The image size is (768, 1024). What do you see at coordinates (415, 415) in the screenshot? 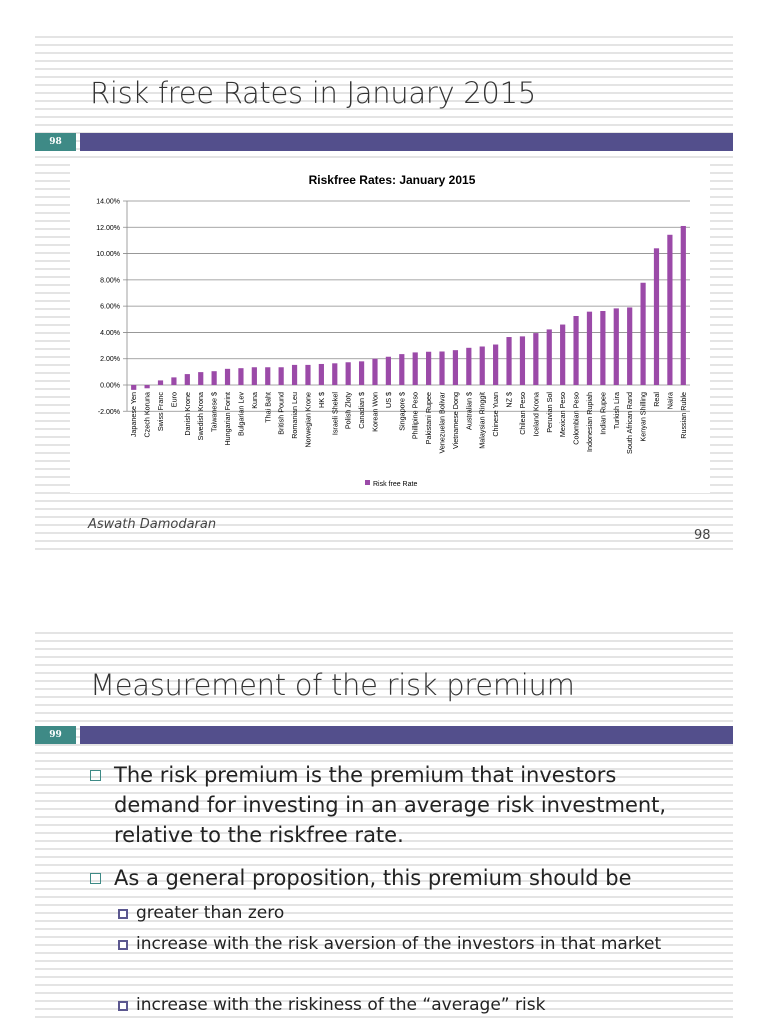
I see `x-tick-label: Phillipine Peso` at bounding box center [415, 415].